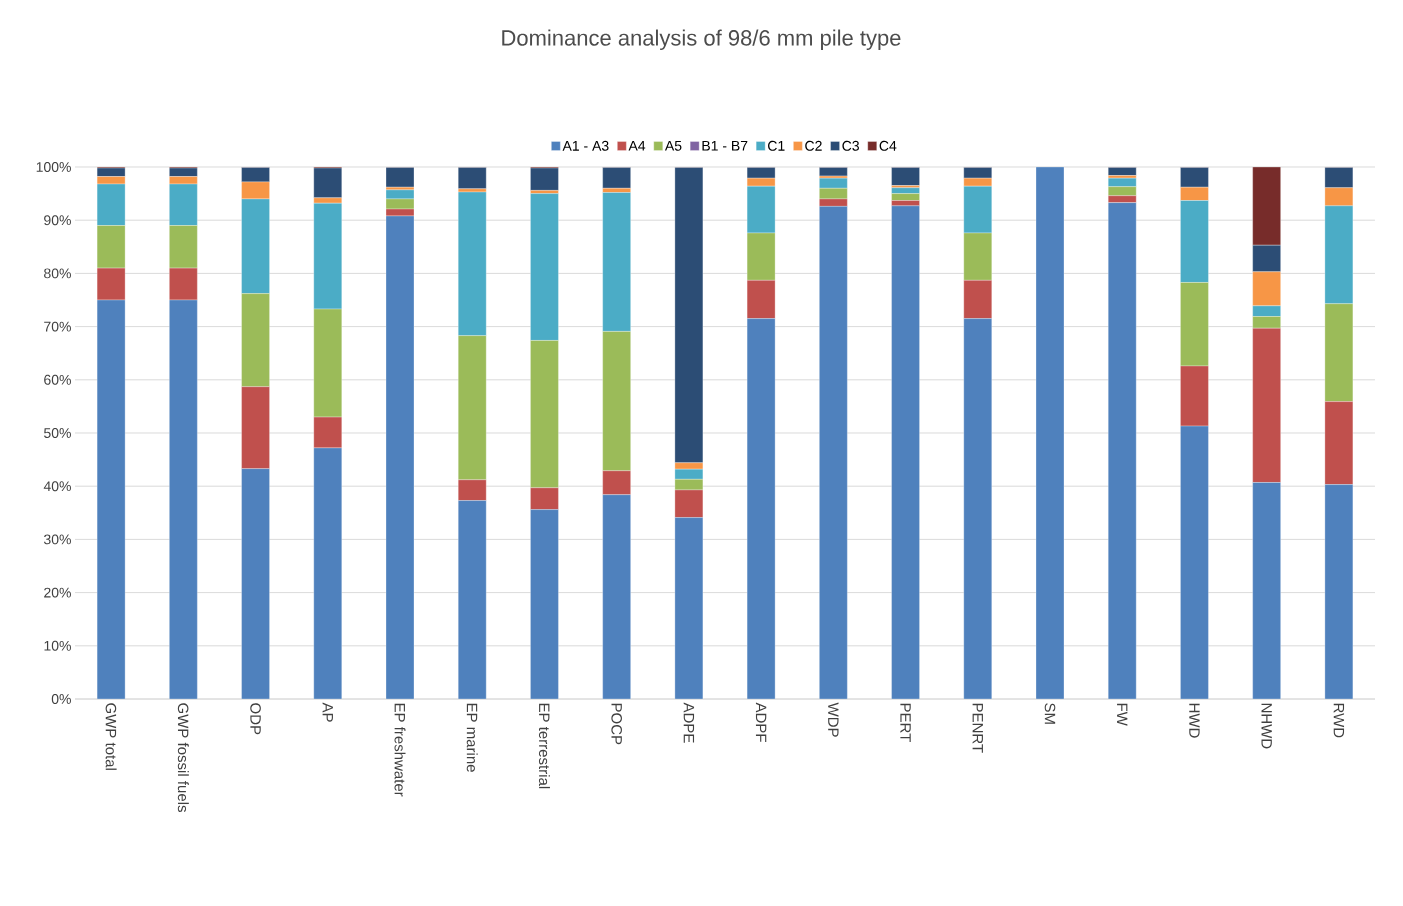 The image size is (1403, 906). Describe the element at coordinates (850, 145) in the screenshot. I see `legend-label: C3` at that location.